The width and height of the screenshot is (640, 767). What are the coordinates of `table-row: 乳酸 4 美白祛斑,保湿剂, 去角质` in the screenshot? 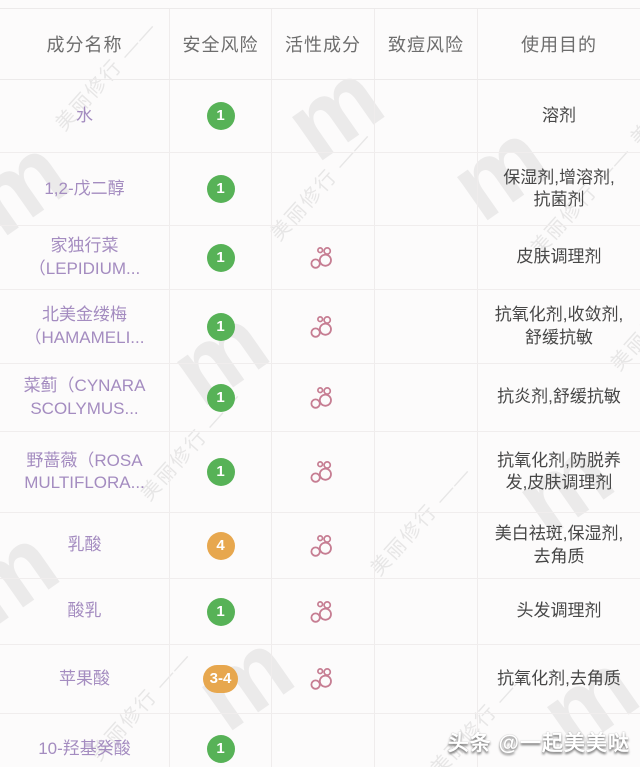 It's located at (320, 546).